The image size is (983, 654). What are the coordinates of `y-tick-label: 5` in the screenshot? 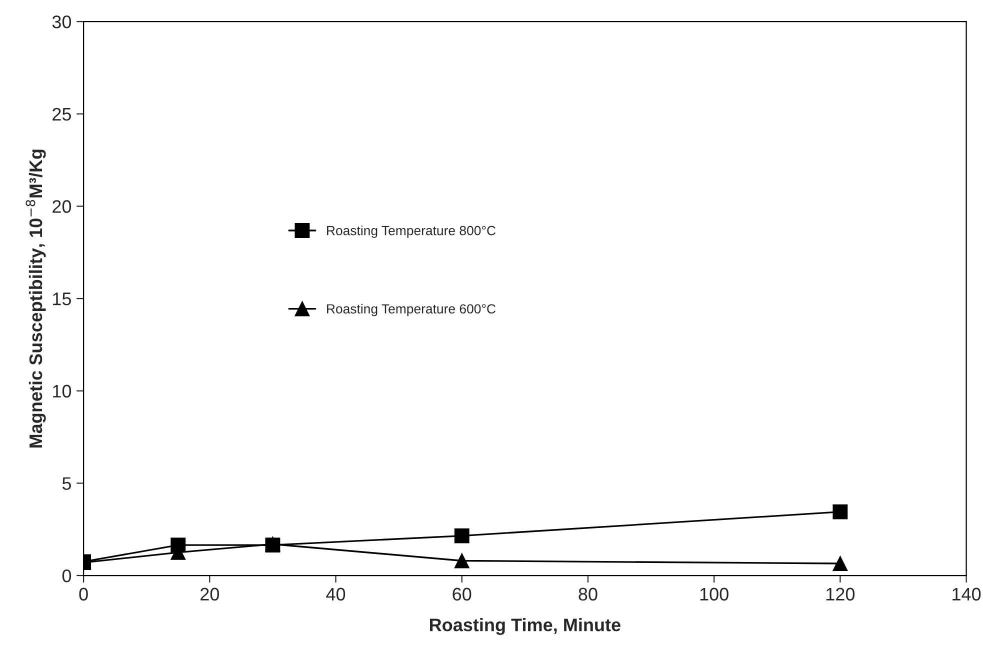 It's located at (66, 483).